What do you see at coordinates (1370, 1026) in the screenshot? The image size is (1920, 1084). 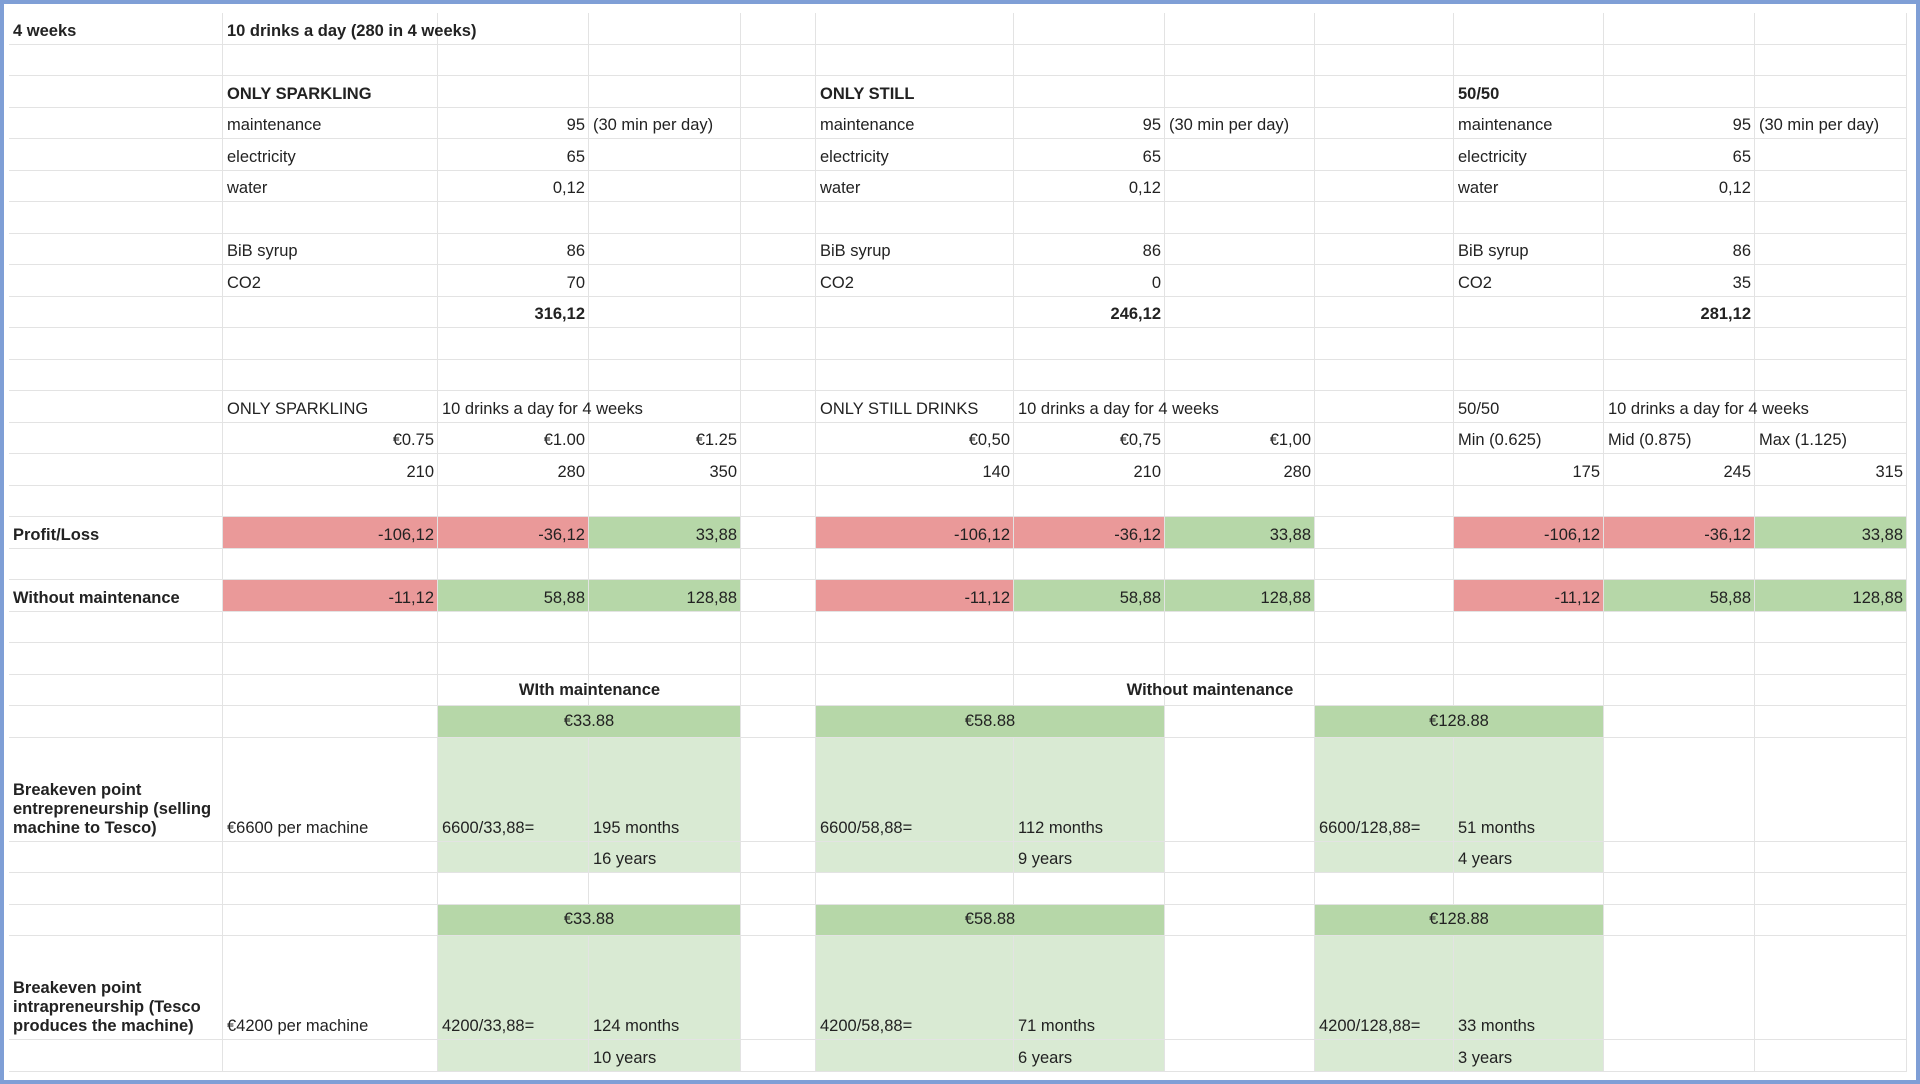 I see `cell-text: 4200/128,88=` at bounding box center [1370, 1026].